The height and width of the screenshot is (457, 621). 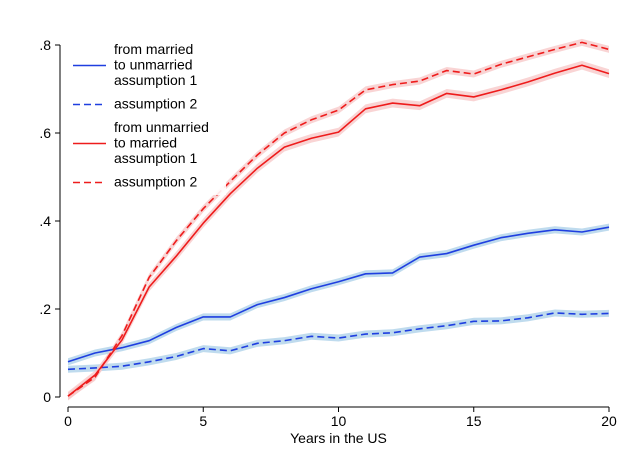 I want to click on x-axis-title: Years in the US, so click(x=338, y=438).